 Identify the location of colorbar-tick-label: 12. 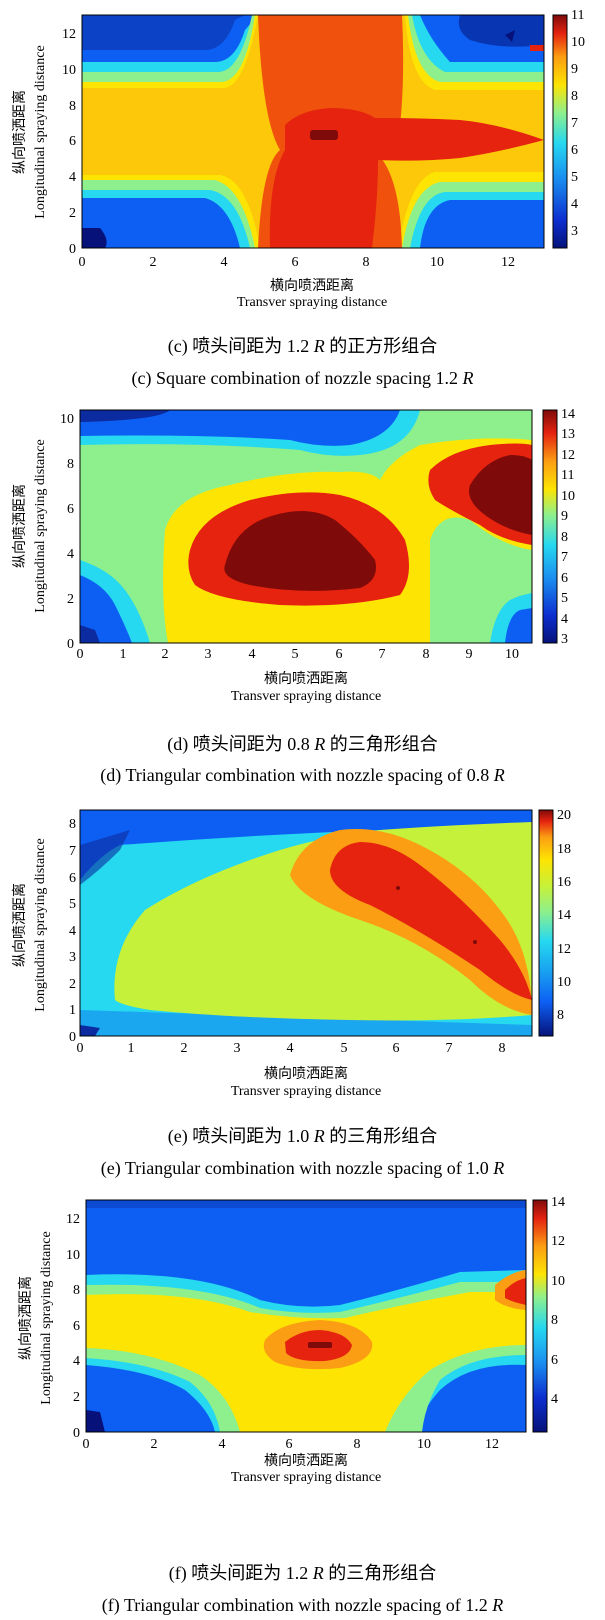
(558, 1241).